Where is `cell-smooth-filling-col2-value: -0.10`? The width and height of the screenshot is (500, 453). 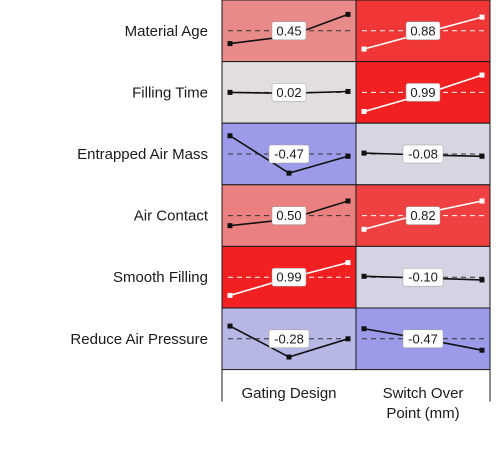 cell-smooth-filling-col2-value: -0.10 is located at coordinates (423, 277).